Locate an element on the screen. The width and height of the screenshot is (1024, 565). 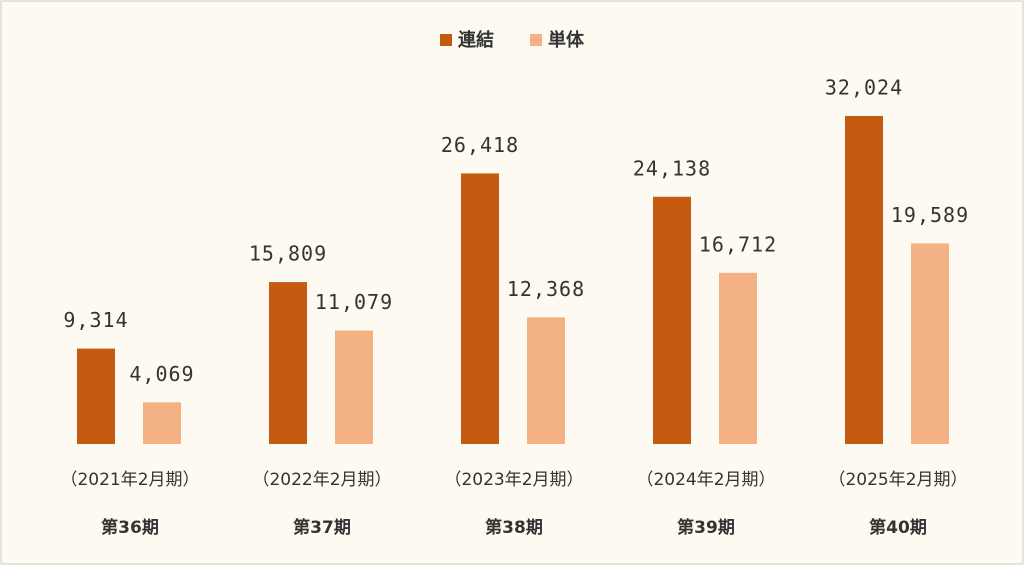
value-label: 4,069 is located at coordinates (161, 374).